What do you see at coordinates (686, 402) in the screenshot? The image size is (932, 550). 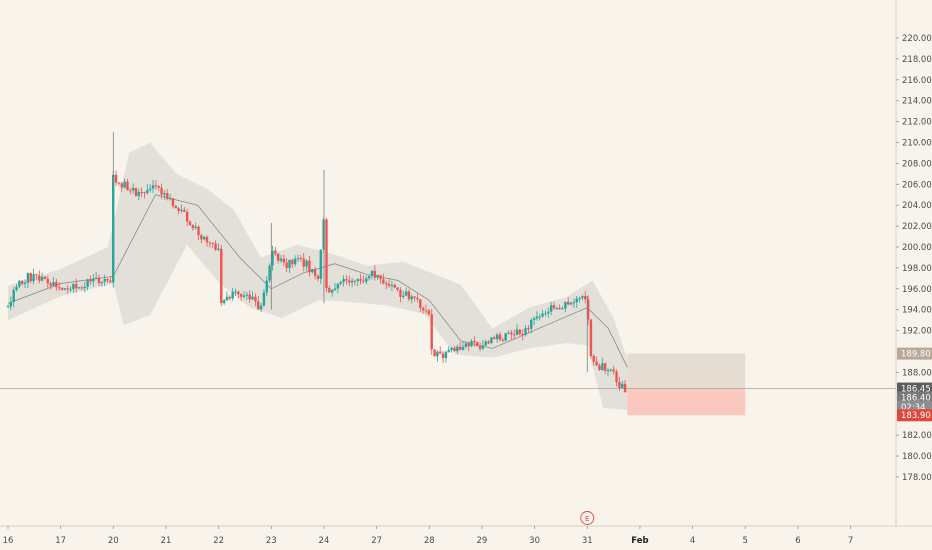 I see `stop-zone` at bounding box center [686, 402].